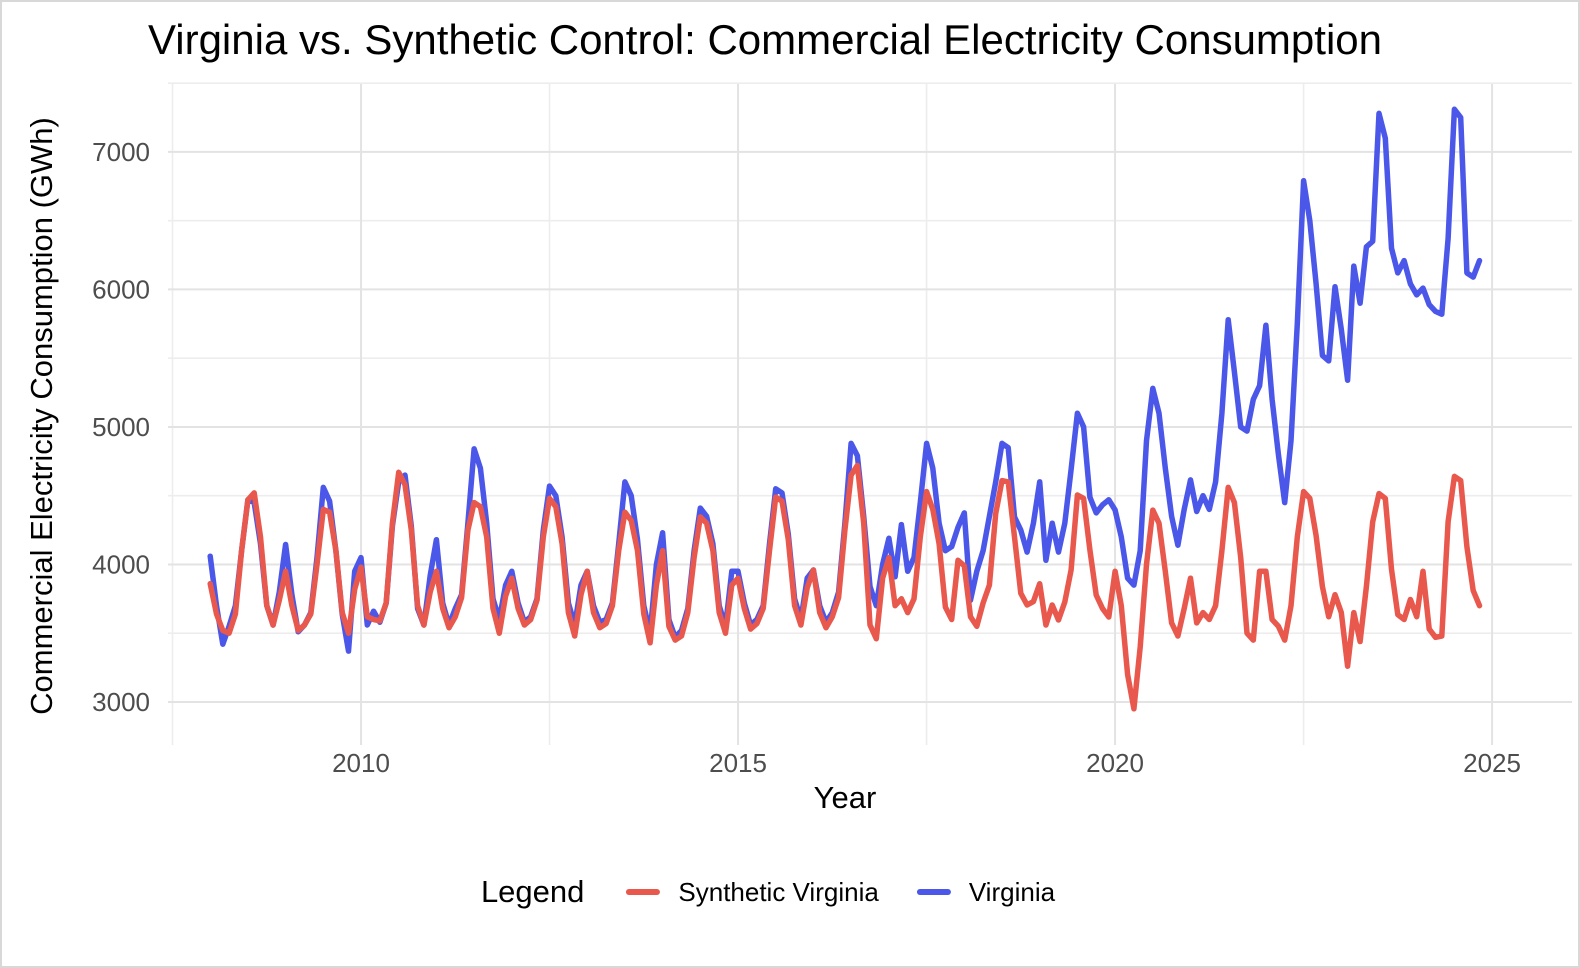  Describe the element at coordinates (738, 763) in the screenshot. I see `x-tick-label: 2015` at that location.